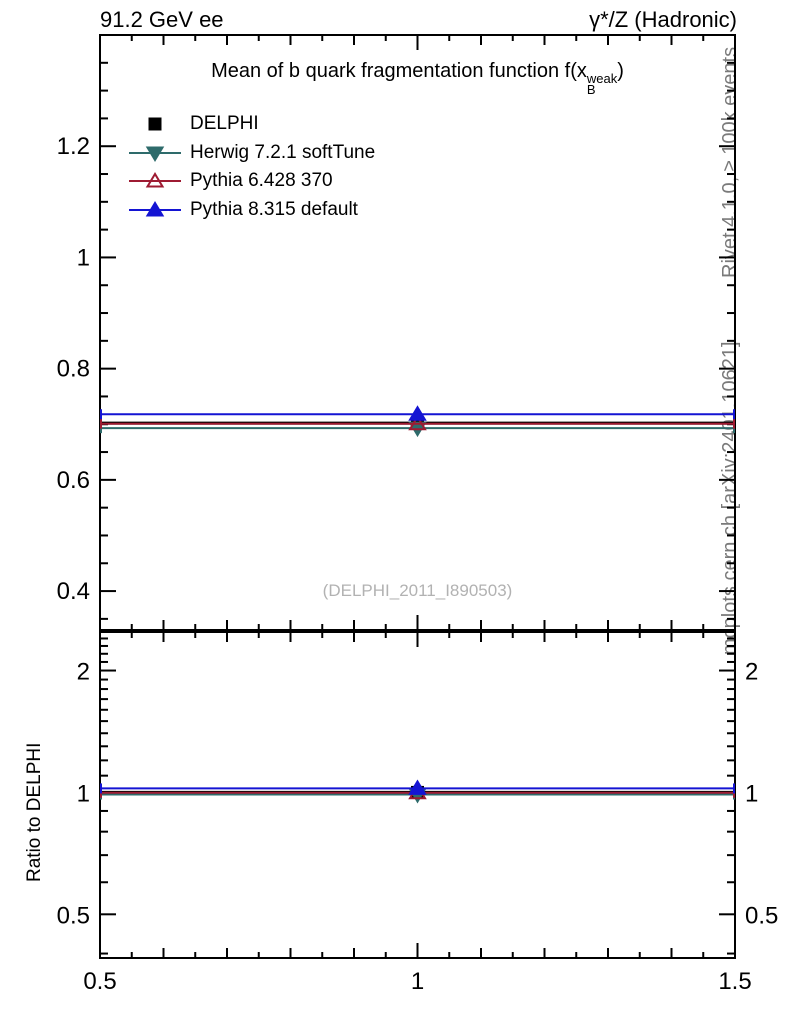  Describe the element at coordinates (73, 591) in the screenshot. I see `main-y-tick-label: 0.4` at that location.